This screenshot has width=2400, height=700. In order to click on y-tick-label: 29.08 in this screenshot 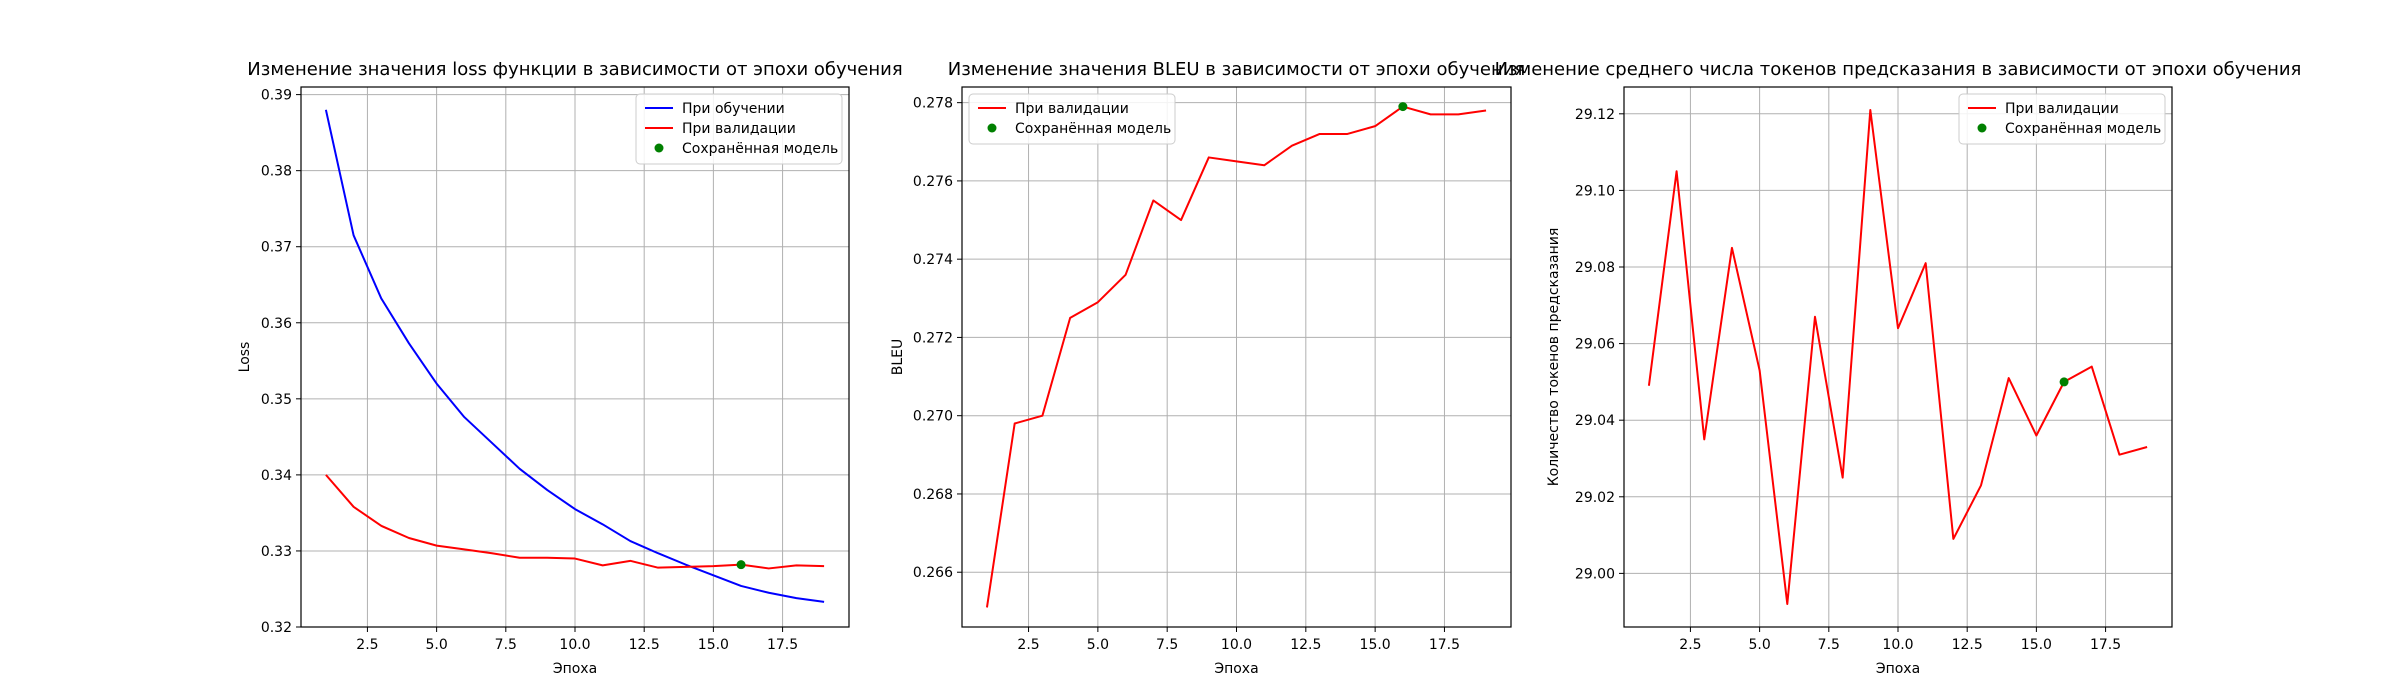, I will do `click(1595, 268)`.